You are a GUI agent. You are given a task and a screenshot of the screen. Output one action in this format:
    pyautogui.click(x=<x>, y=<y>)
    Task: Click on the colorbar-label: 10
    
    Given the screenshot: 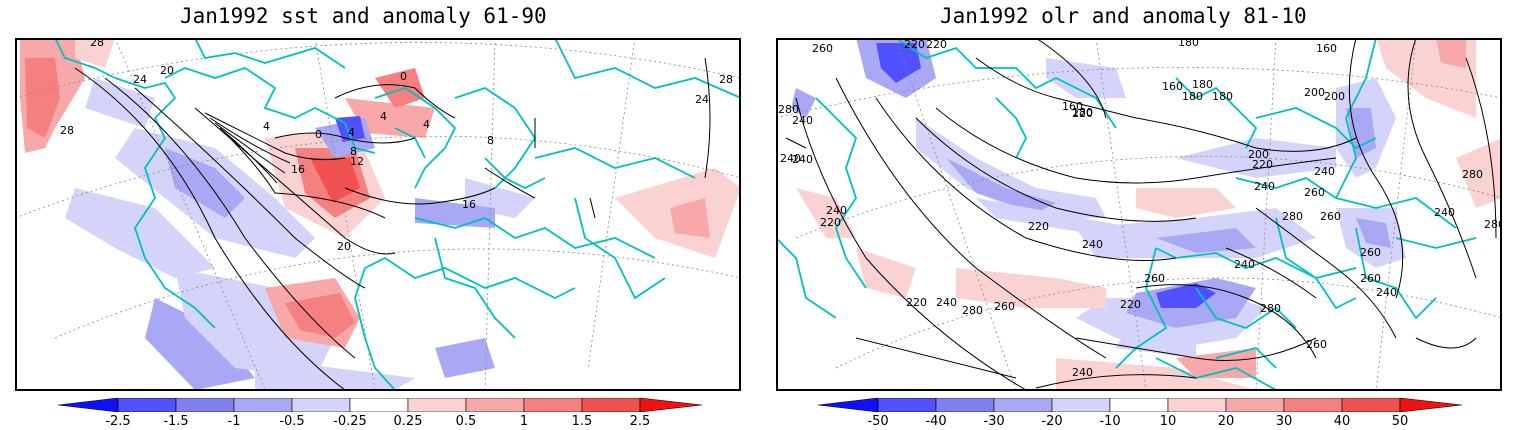 What is the action you would take?
    pyautogui.click(x=1168, y=421)
    